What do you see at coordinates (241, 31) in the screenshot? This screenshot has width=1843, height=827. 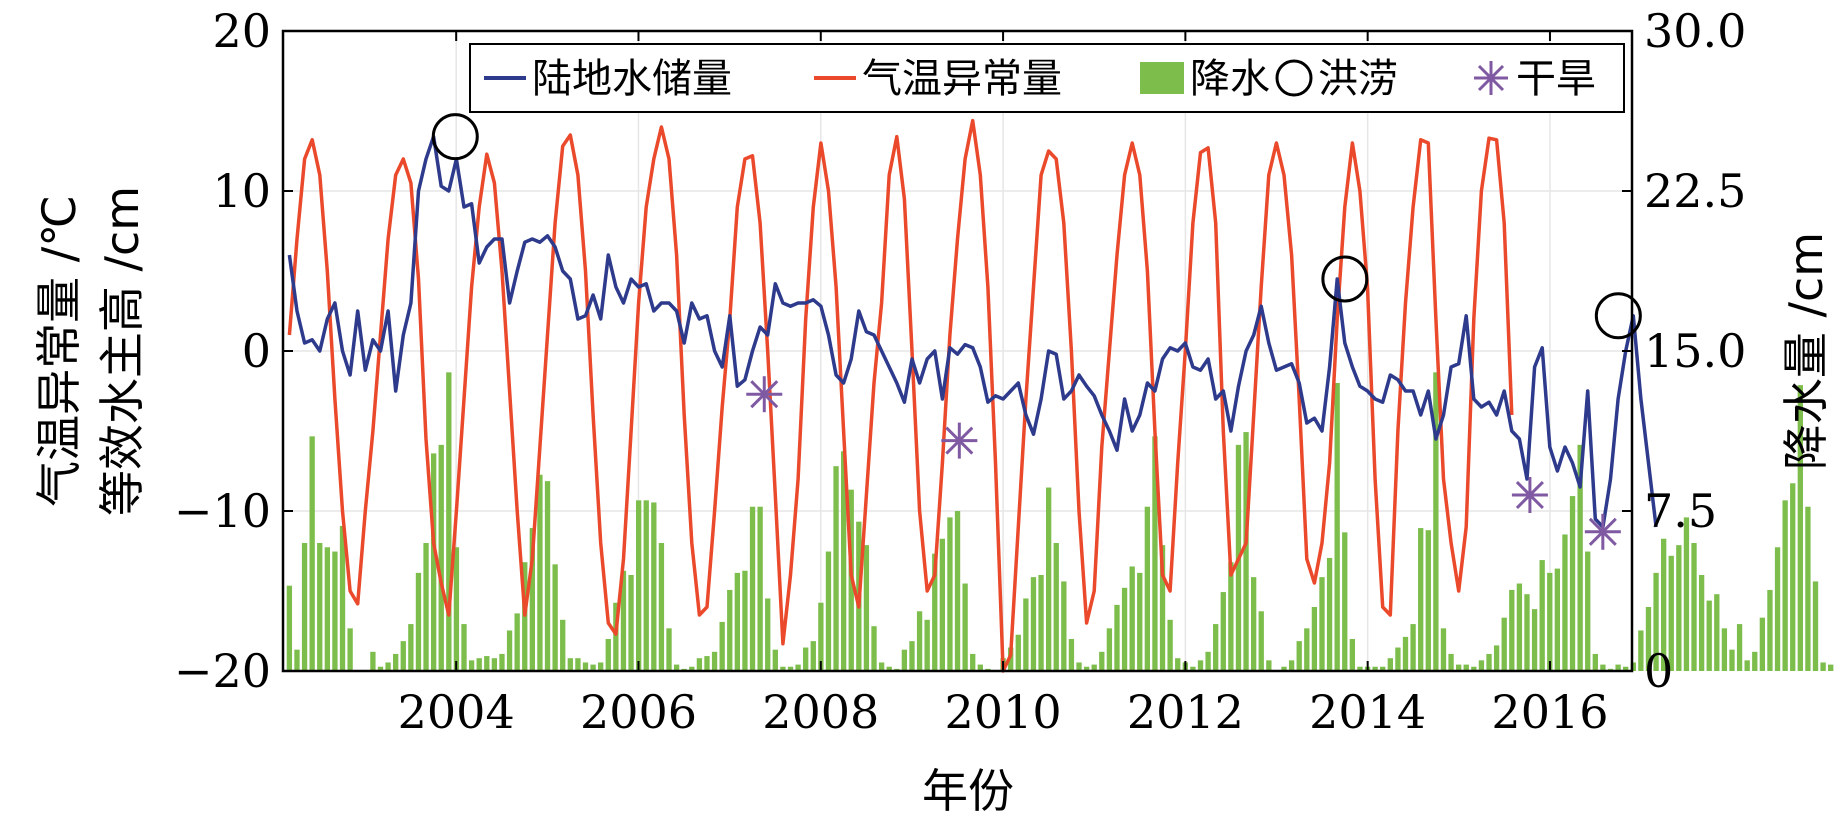 I see `y-left-tick-label-0: 20` at bounding box center [241, 31].